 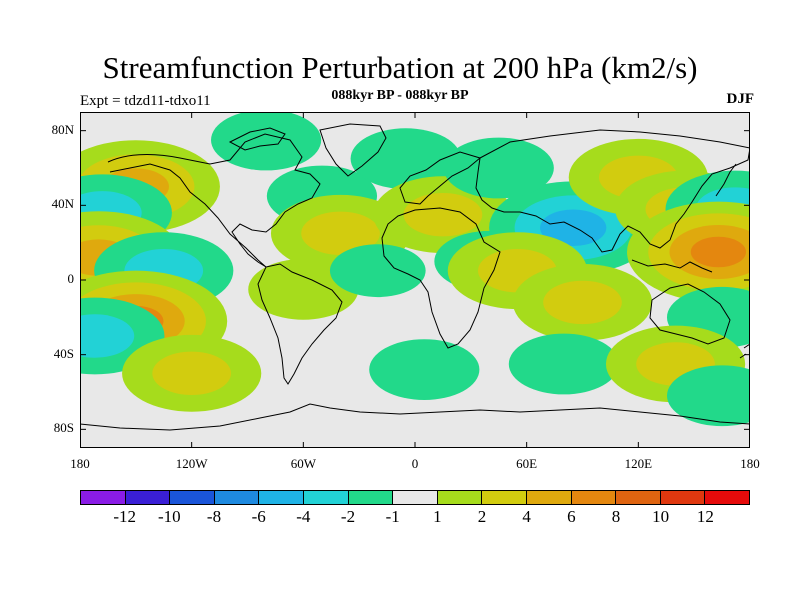 What do you see at coordinates (124, 516) in the screenshot?
I see `colorbar-label: -12` at bounding box center [124, 516].